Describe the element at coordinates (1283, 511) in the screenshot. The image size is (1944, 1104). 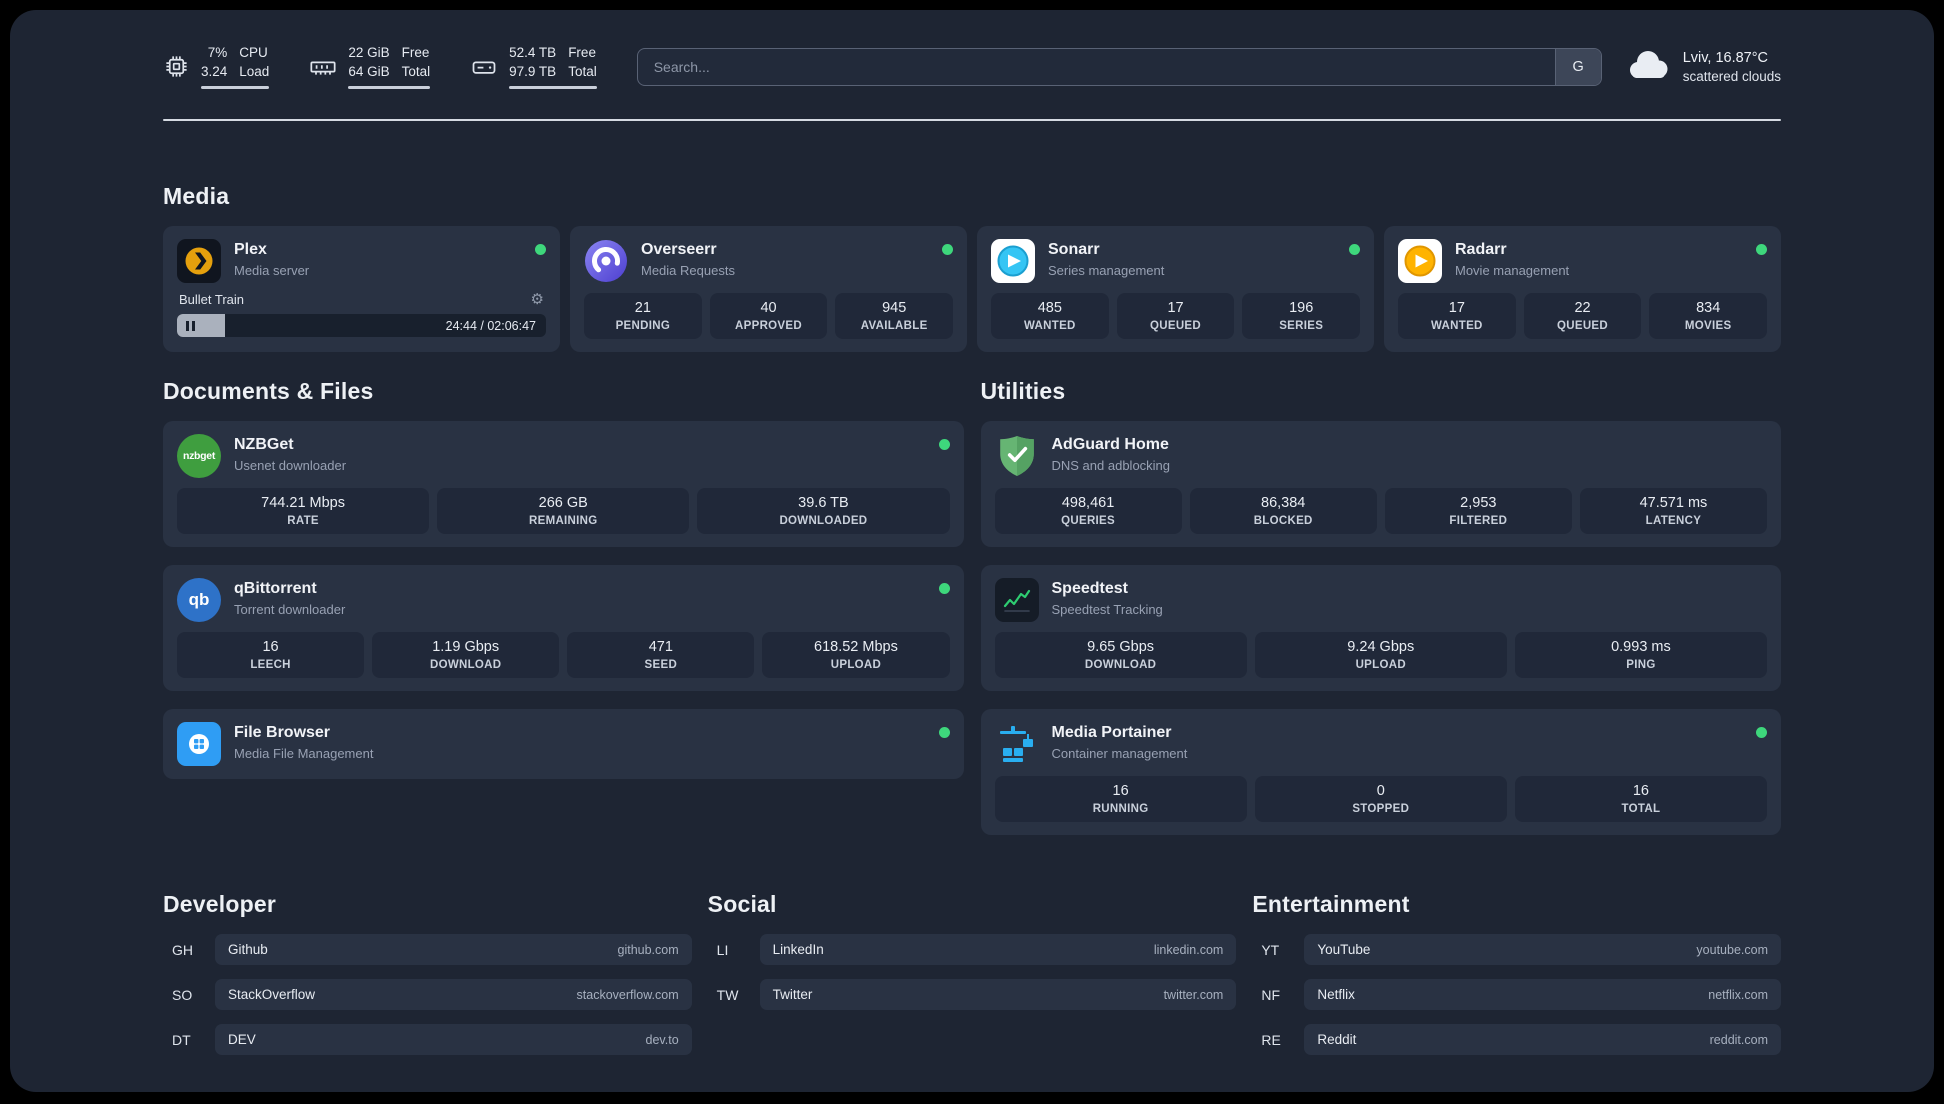
I see `stat-blocked: 86,384 BLOCKED` at that location.